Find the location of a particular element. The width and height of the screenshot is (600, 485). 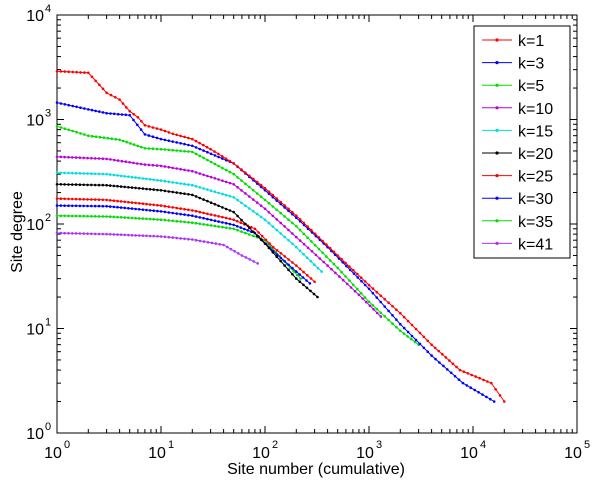

y-tick-label: 10 1 is located at coordinates (38, 328).